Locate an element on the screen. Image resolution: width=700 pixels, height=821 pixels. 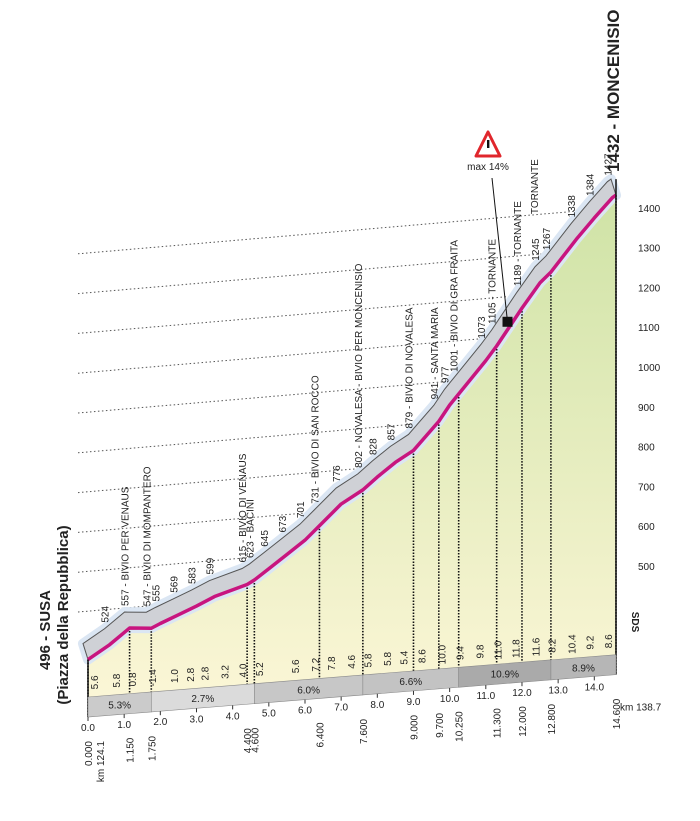
km-mark-label: 12.800 is located at coordinates (552, 718).